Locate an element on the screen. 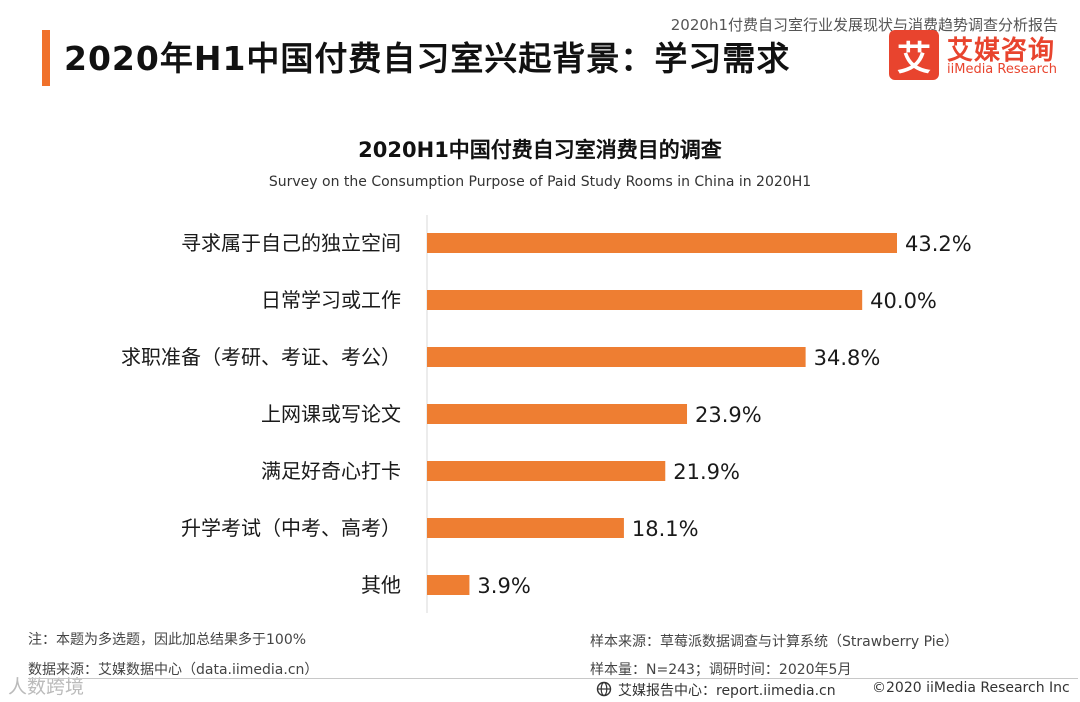  category-label: 其他 is located at coordinates (381, 585).